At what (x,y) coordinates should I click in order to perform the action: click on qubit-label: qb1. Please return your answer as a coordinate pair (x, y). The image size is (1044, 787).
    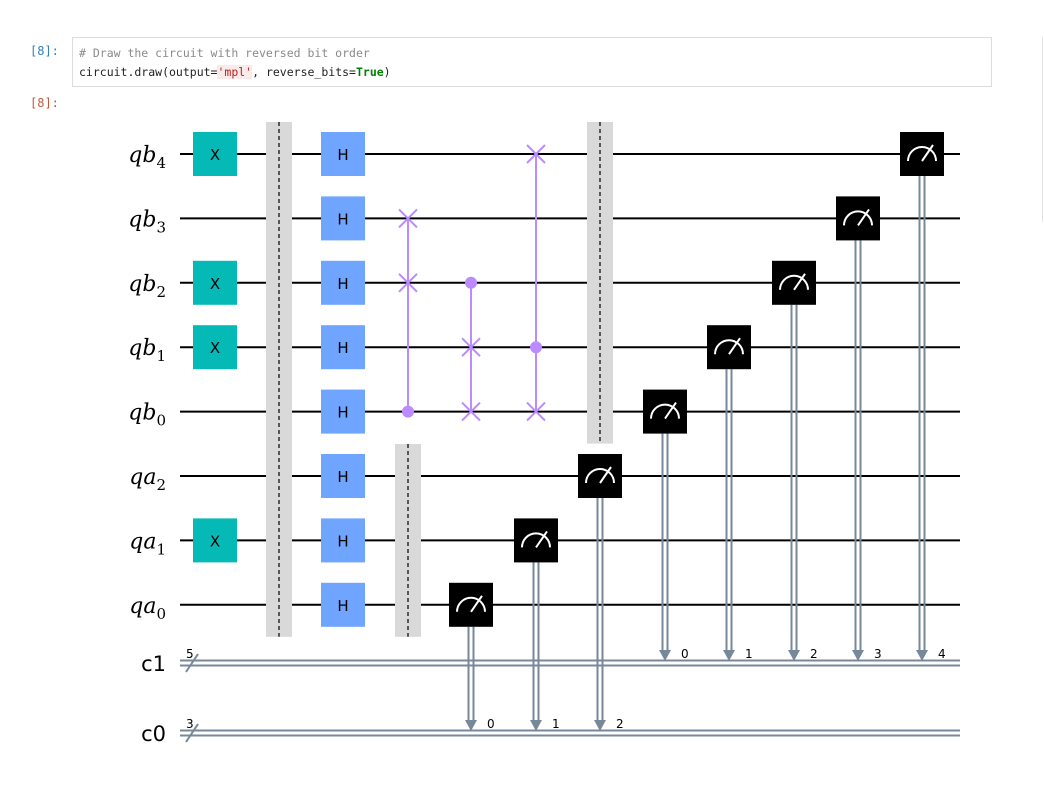
    Looking at the image, I should click on (147, 350).